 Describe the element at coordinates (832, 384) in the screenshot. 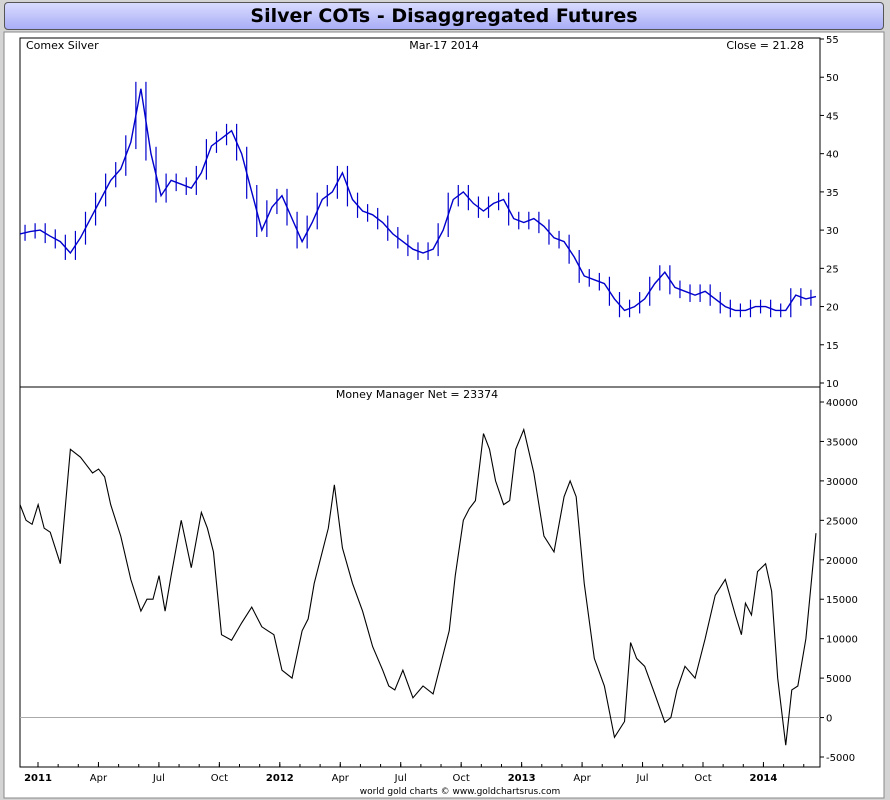

I see `price-y-tick-label: 10` at that location.